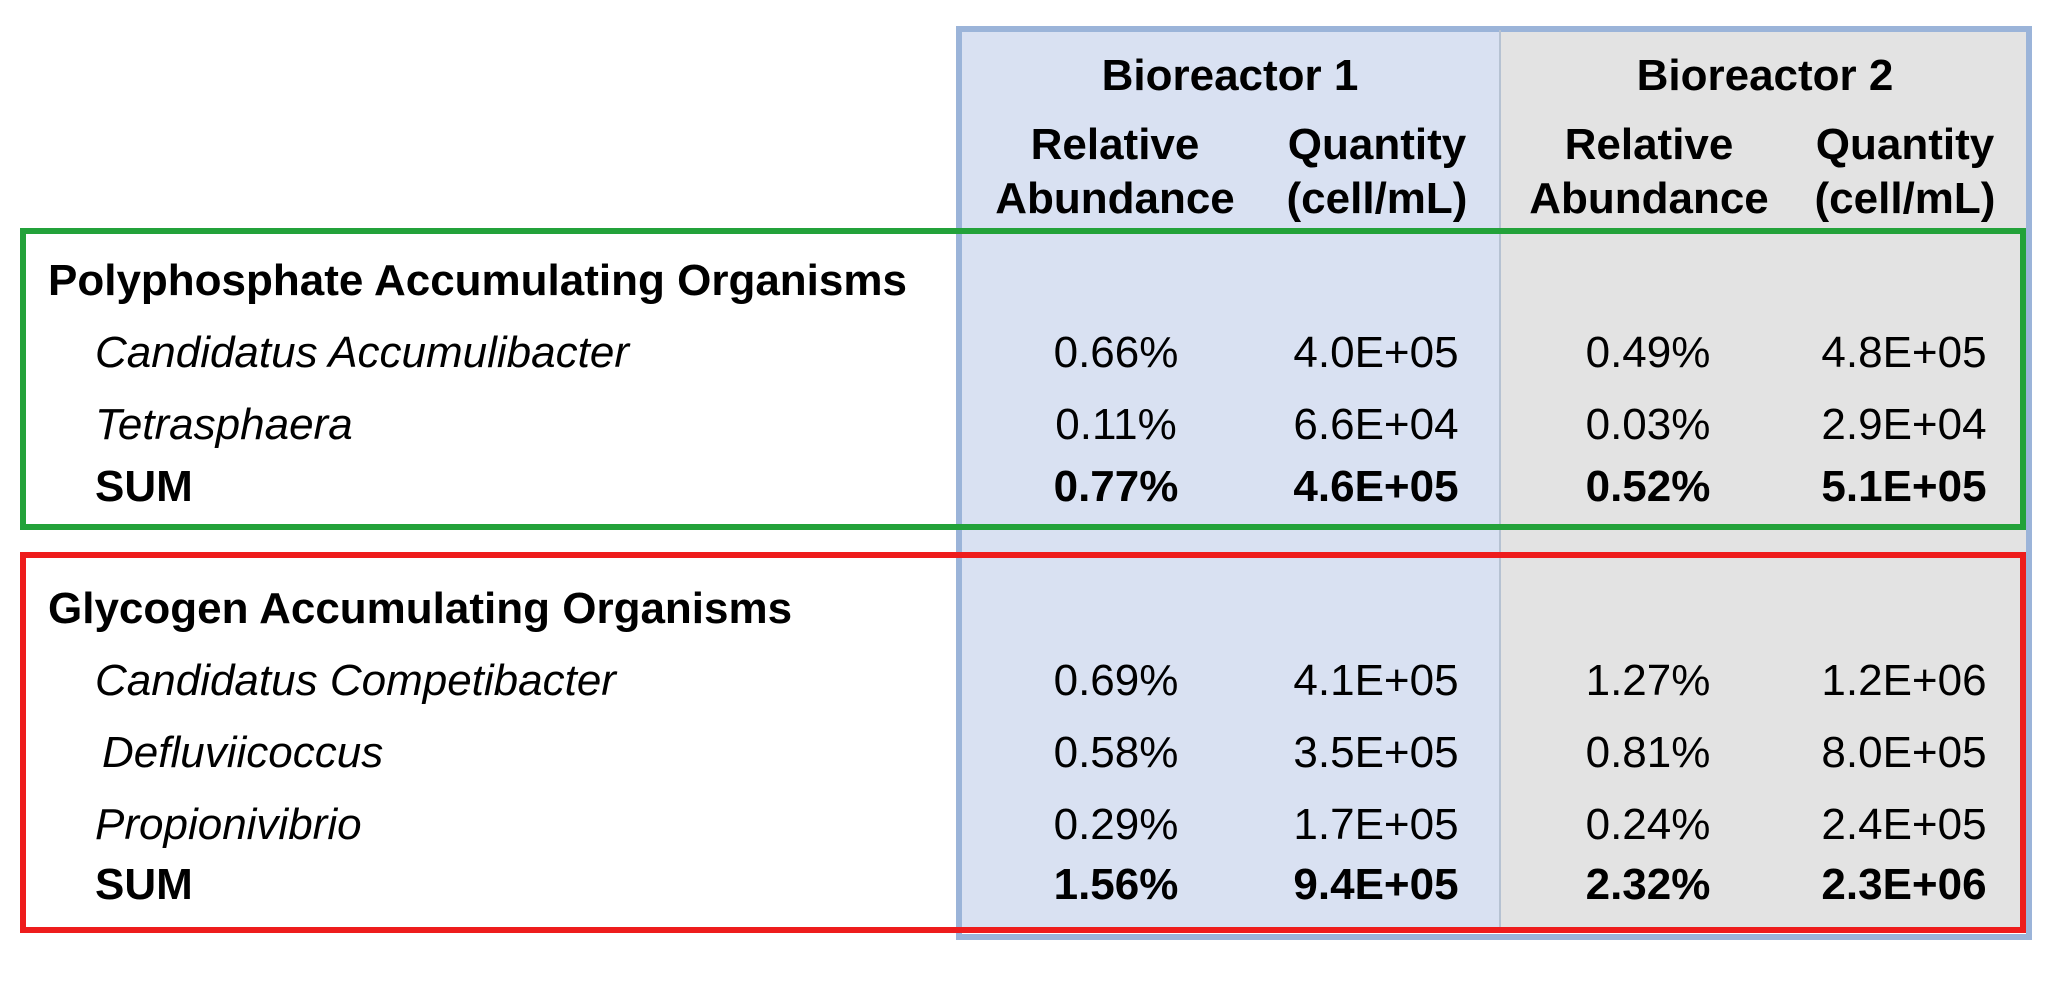 The image size is (2048, 1004). What do you see at coordinates (1904, 752) in the screenshot?
I see `b2-quantity: 8.0E+05` at bounding box center [1904, 752].